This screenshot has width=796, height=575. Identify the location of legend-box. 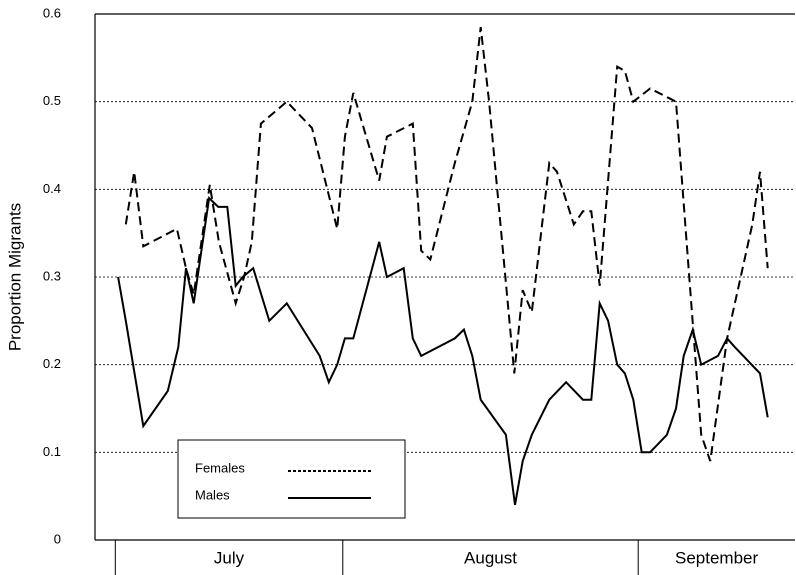
(291, 479).